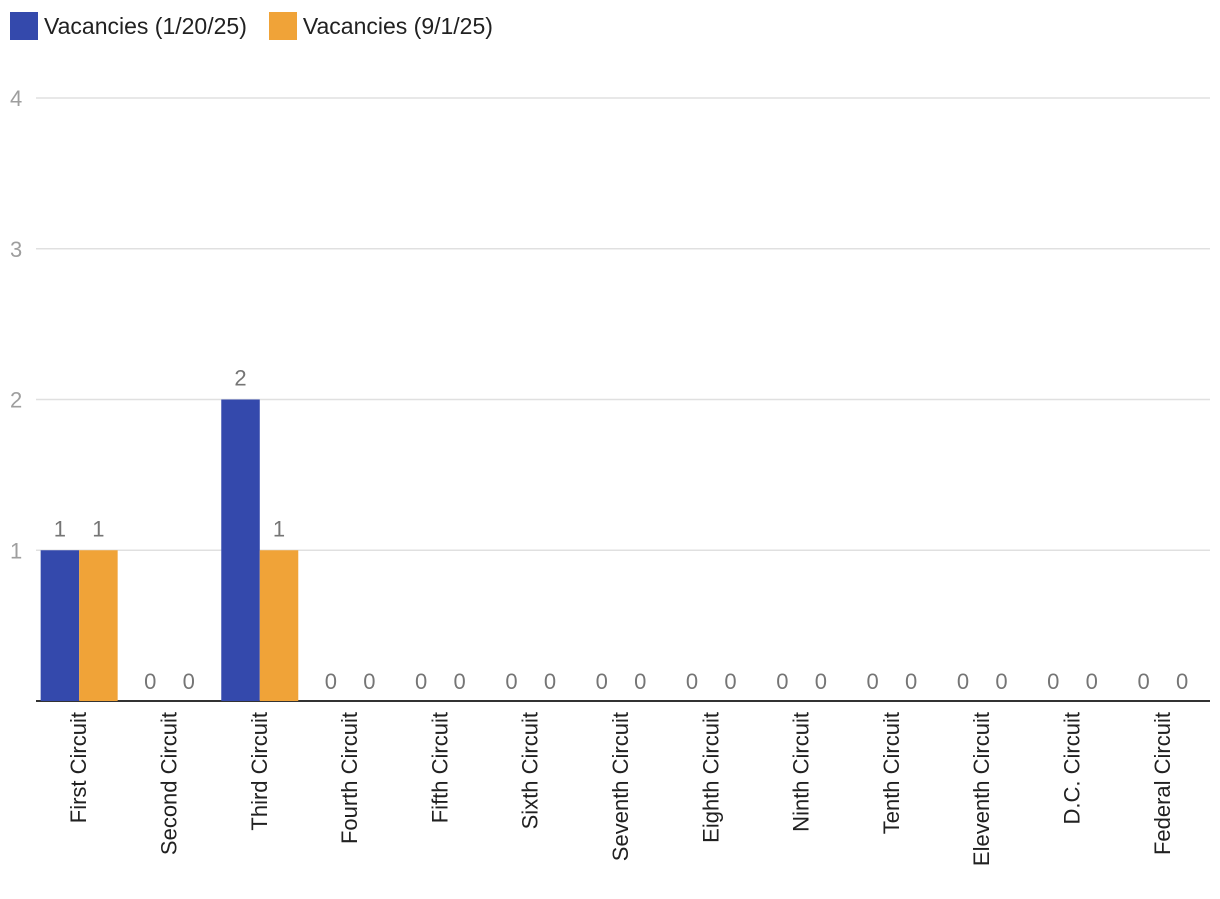  What do you see at coordinates (16, 550) in the screenshot?
I see `y-tick-label: 1` at bounding box center [16, 550].